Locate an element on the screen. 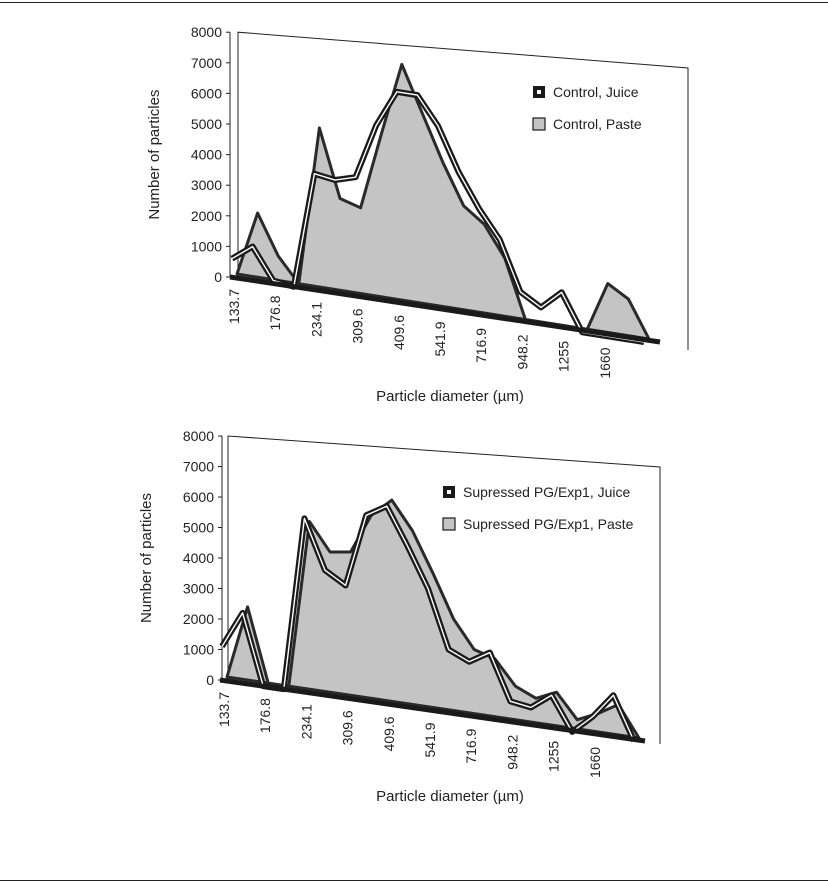 This screenshot has height=882, width=828. bottom-rule is located at coordinates (414, 880).